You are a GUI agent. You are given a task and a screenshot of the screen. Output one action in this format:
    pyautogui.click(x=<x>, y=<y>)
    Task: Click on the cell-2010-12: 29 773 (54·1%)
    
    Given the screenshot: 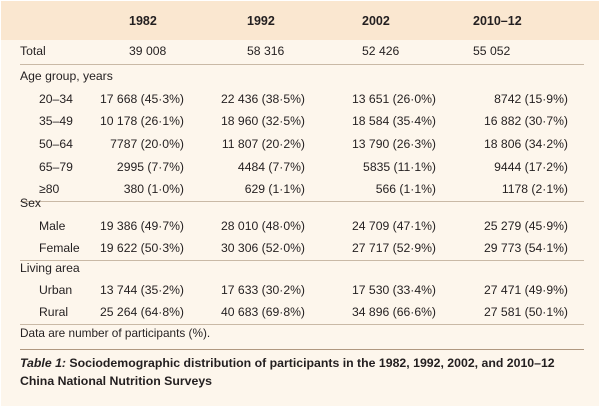 What is the action you would take?
    pyautogui.click(x=525, y=248)
    